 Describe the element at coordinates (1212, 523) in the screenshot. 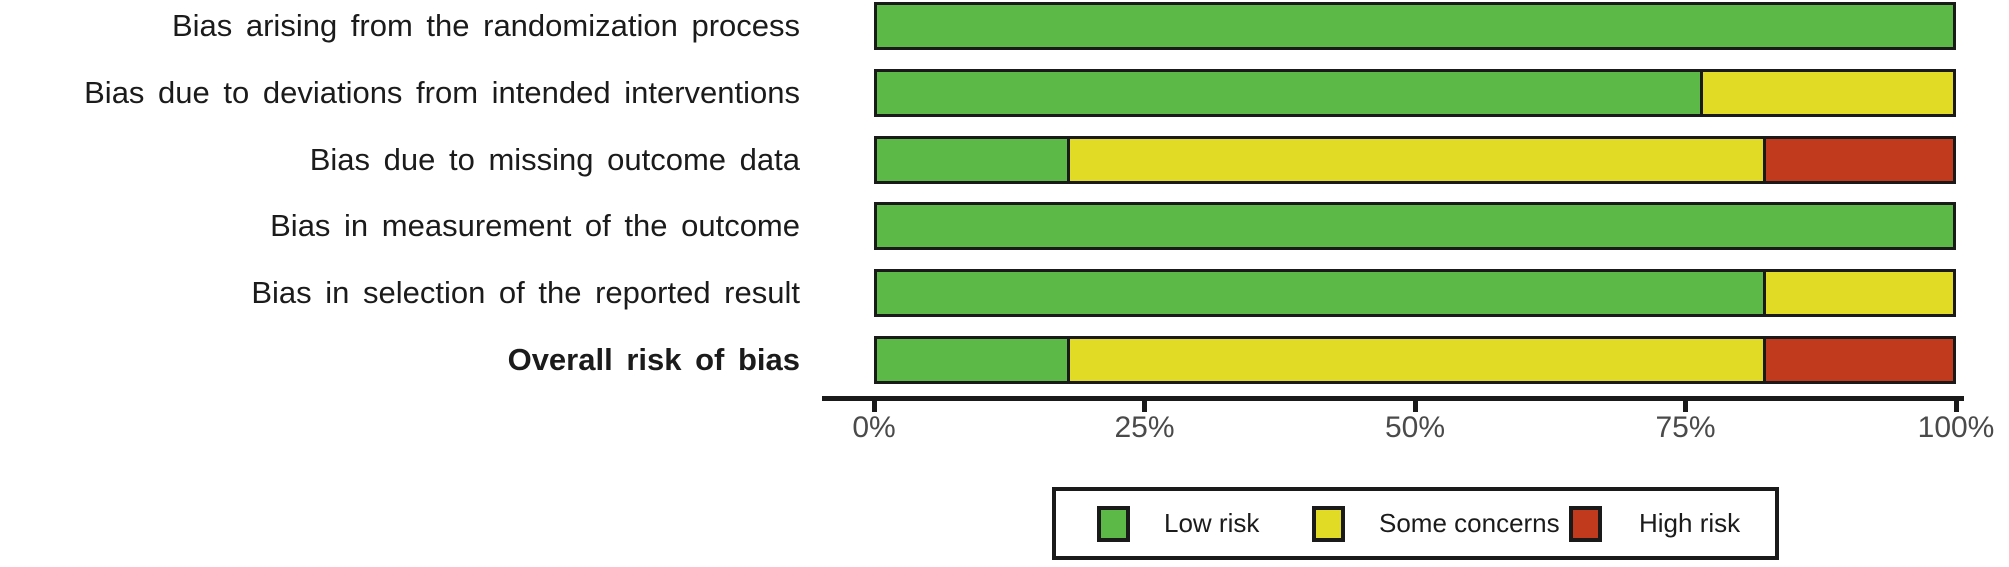

I see `legend-label-low-risk: Low risk` at that location.